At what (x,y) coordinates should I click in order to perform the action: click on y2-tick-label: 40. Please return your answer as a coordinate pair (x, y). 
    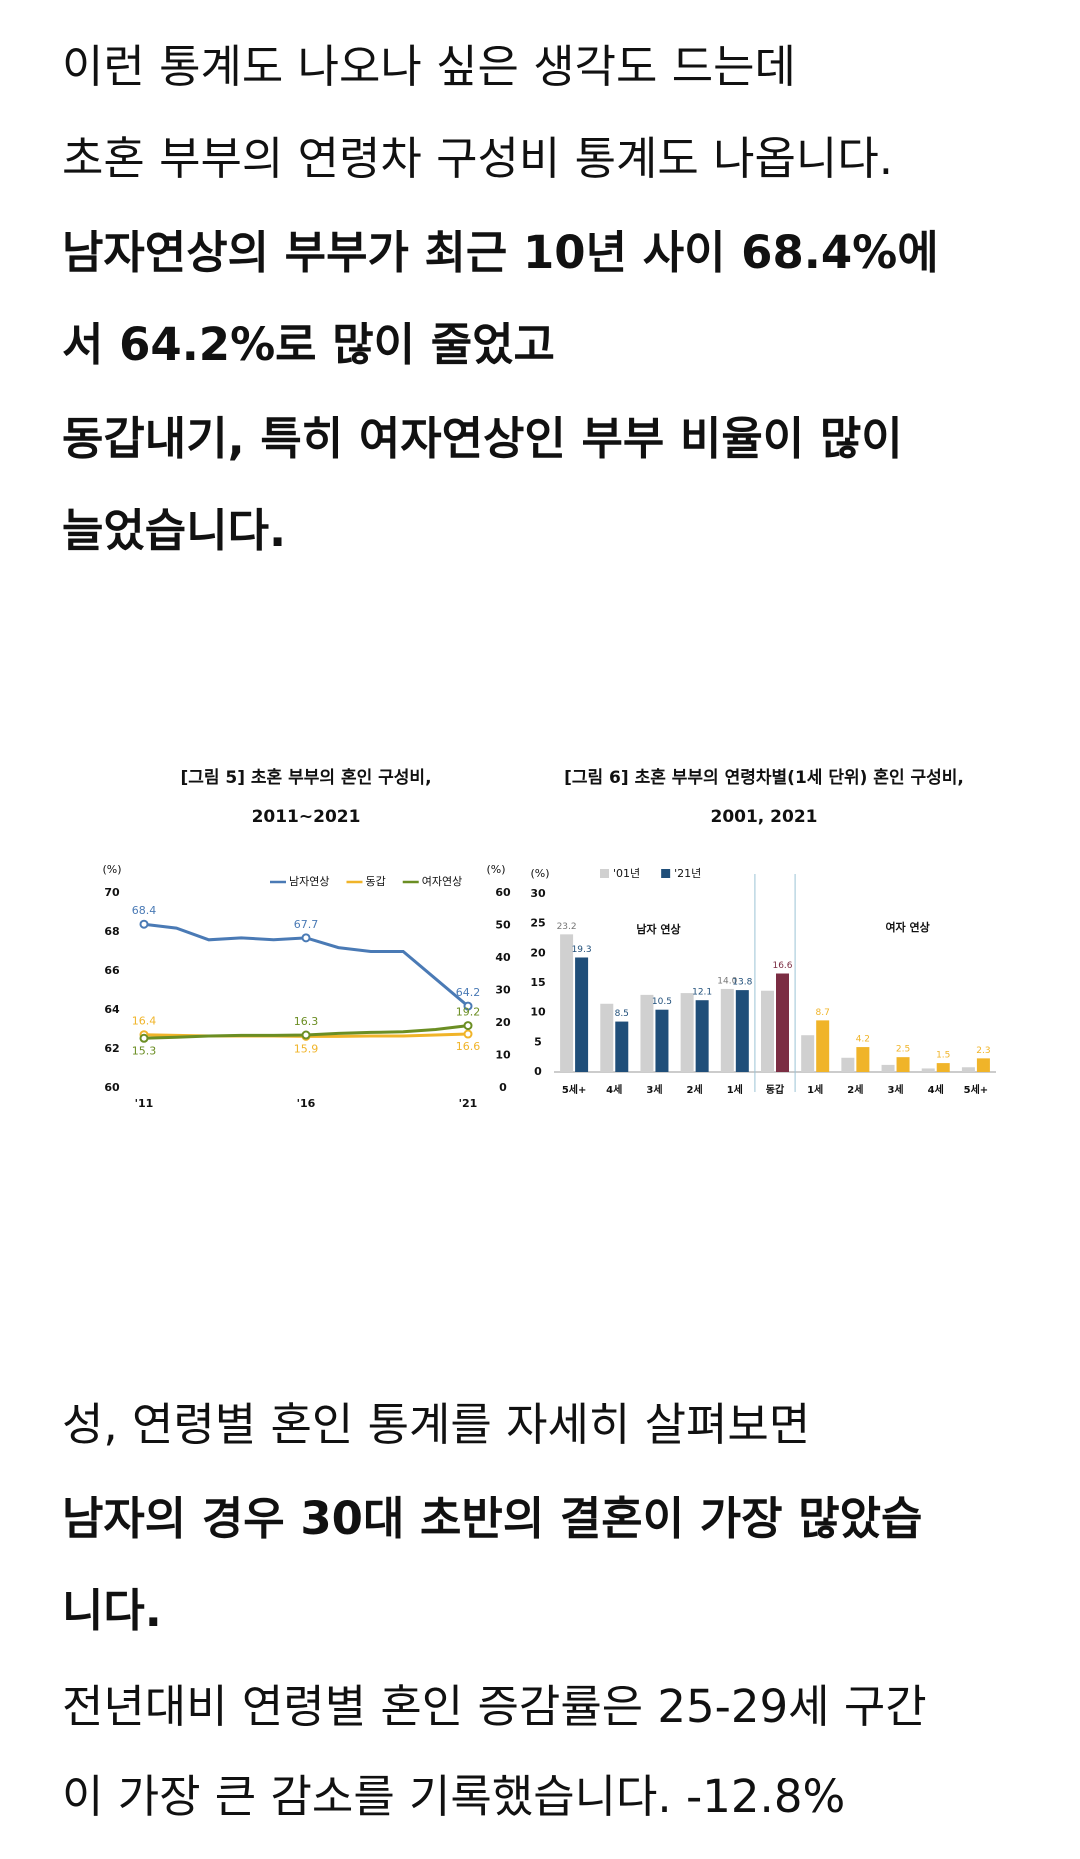
    Looking at the image, I should click on (503, 957).